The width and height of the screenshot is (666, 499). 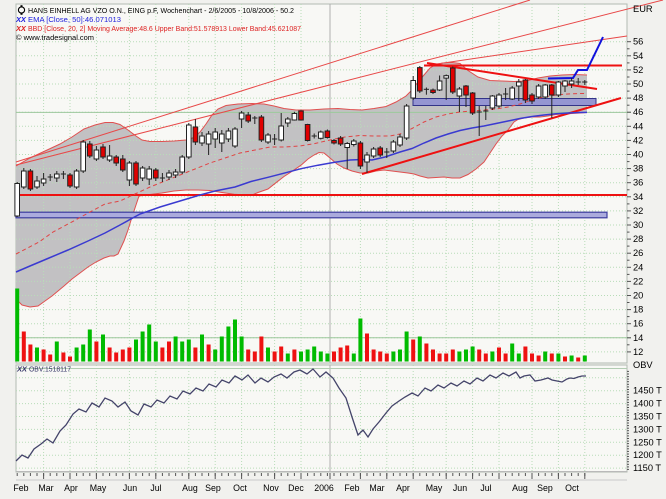 I want to click on svg-text: 1250 T, so click(x=647, y=442).